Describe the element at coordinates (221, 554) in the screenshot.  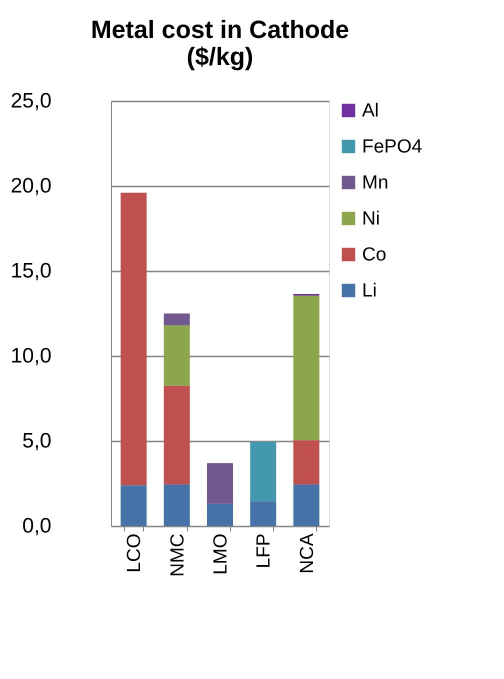
I see `x-tick-label: LMO` at that location.